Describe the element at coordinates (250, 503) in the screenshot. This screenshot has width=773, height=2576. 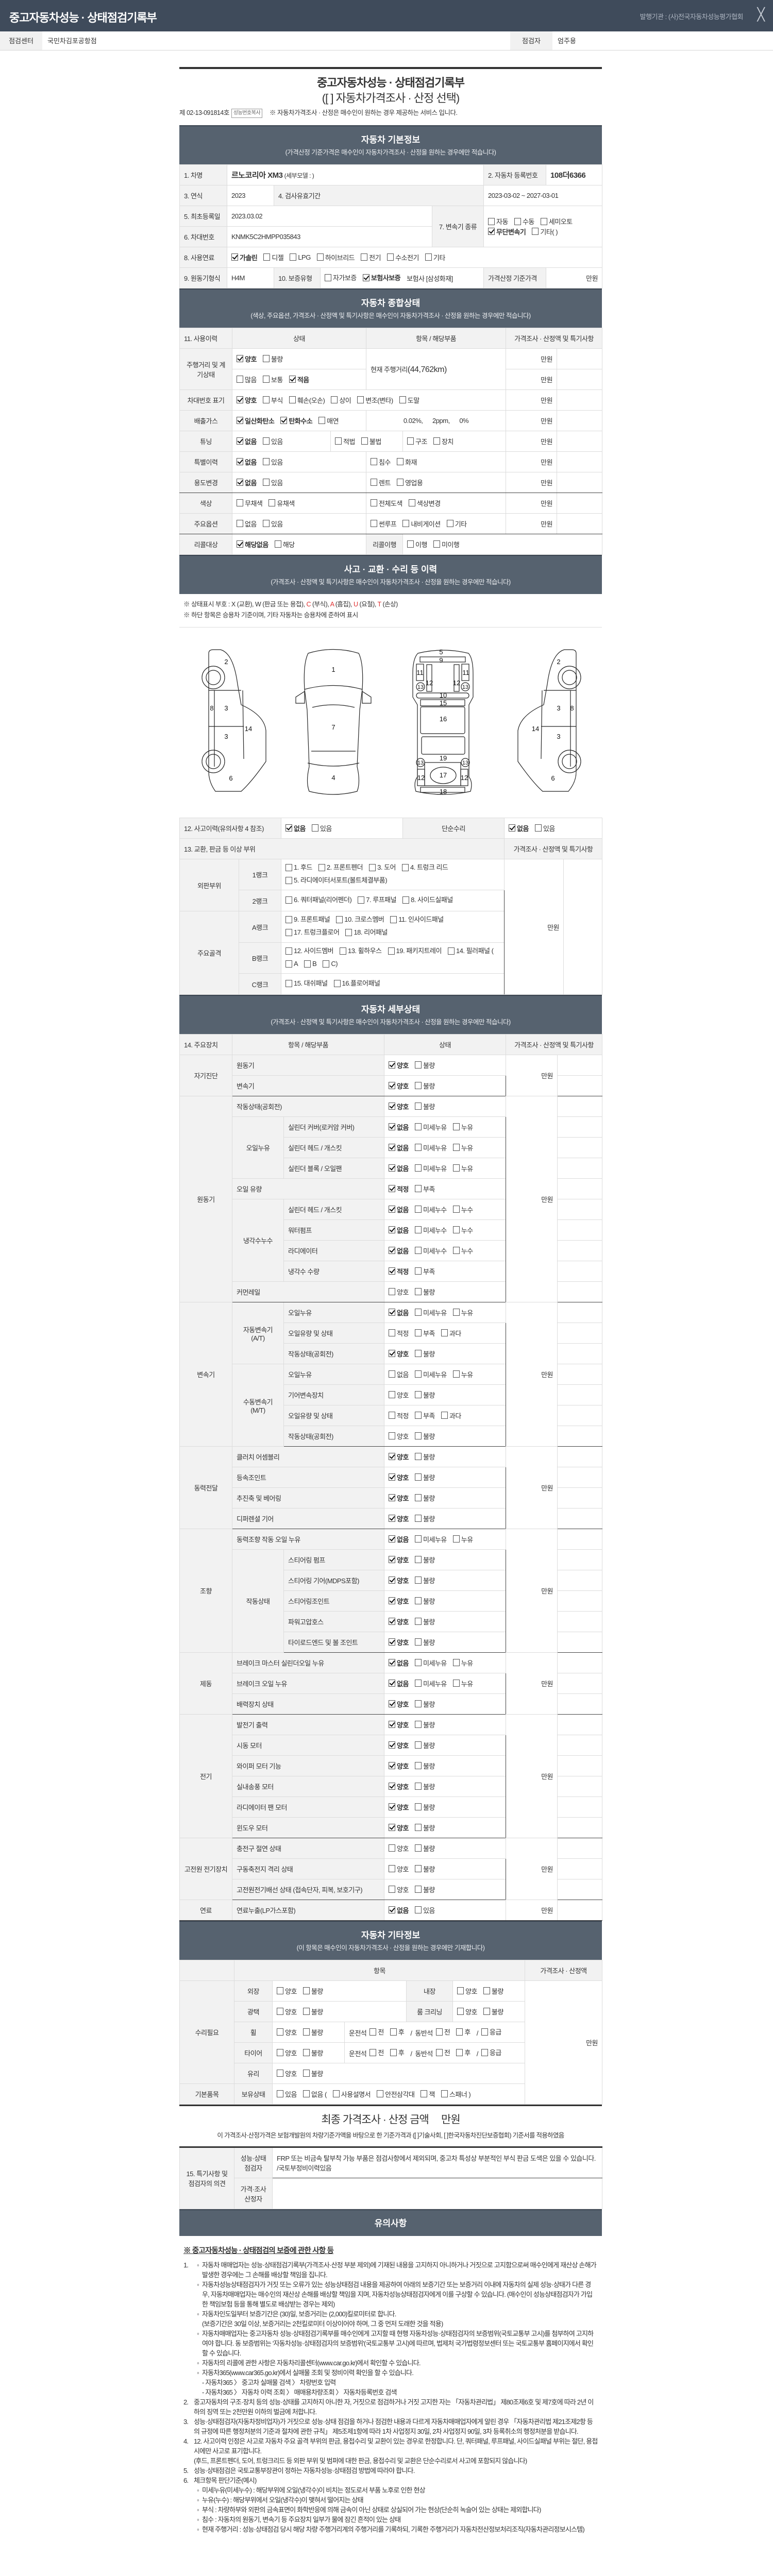
I see `checkbox-option: 무채색` at that location.